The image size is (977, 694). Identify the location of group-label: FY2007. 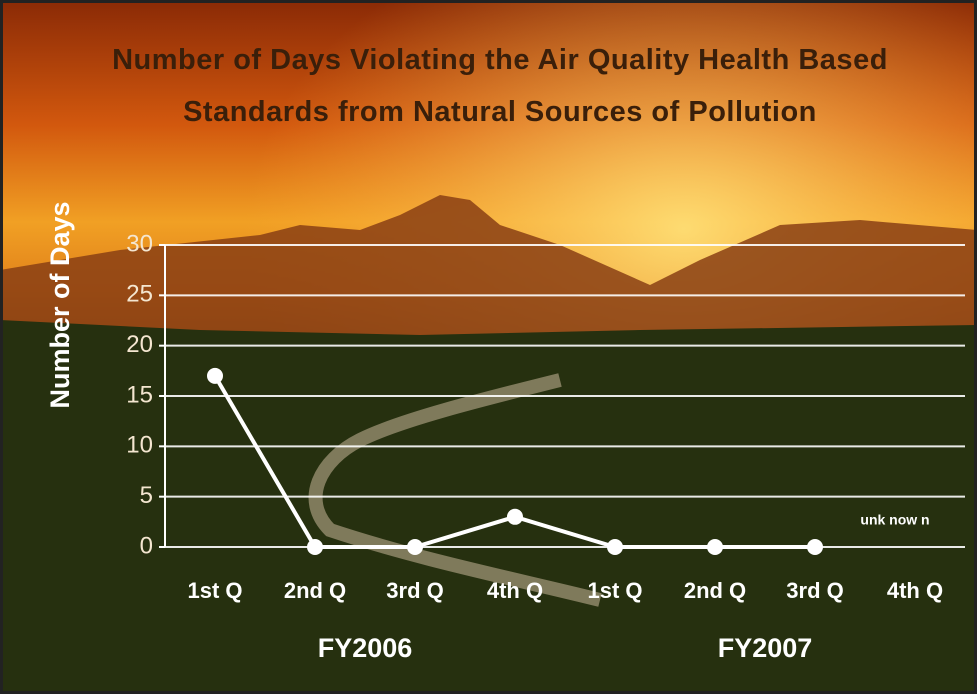
(765, 648).